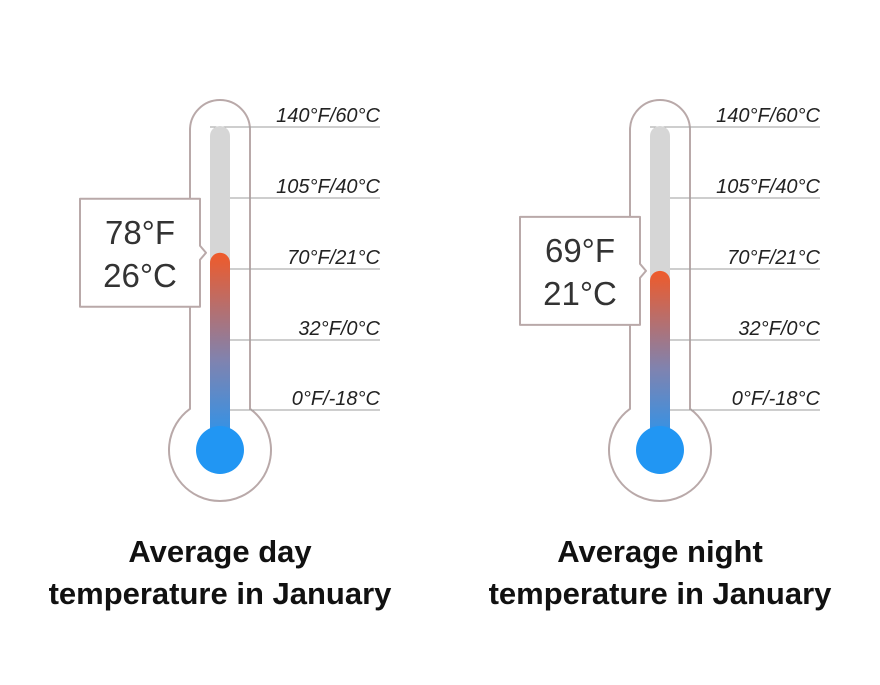  What do you see at coordinates (660, 551) in the screenshot?
I see `chart-title-line: Average night` at bounding box center [660, 551].